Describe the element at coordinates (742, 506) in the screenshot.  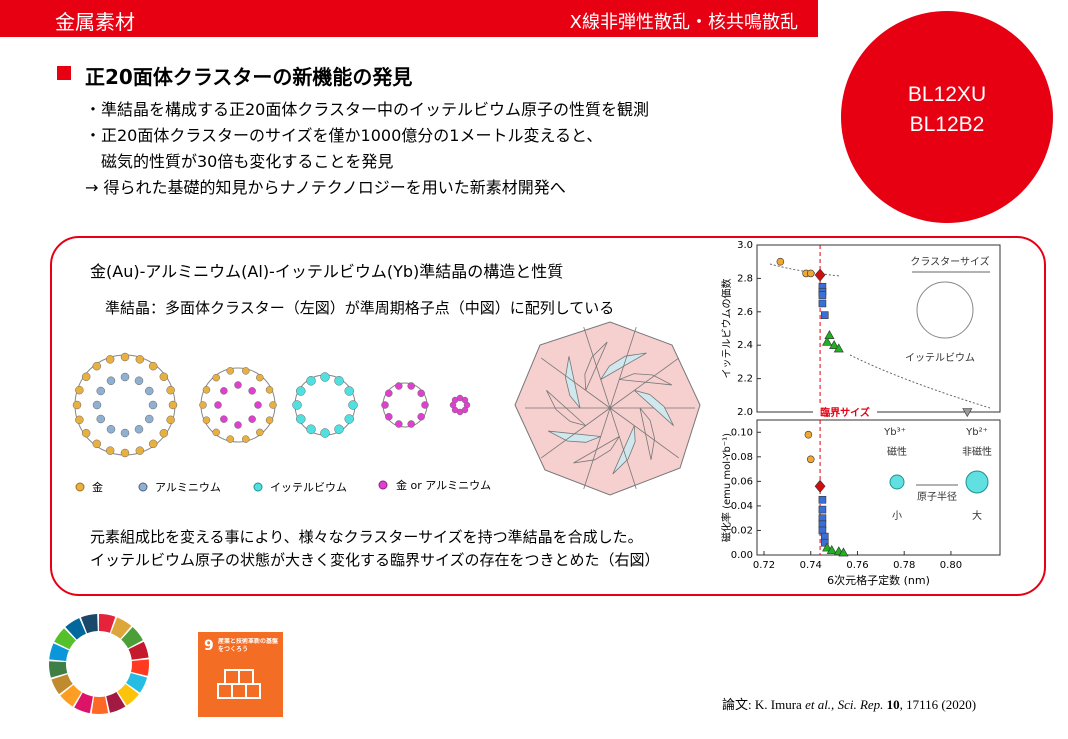
I see `y-tick-label: 0.04` at that location.